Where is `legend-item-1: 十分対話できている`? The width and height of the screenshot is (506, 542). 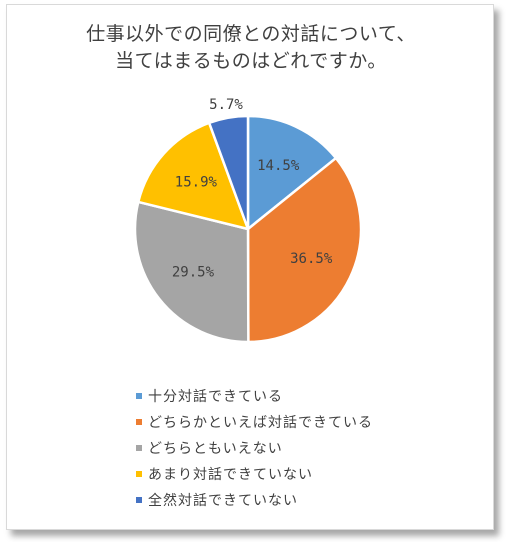
legend-item-1: 十分対話できている is located at coordinates (254, 396).